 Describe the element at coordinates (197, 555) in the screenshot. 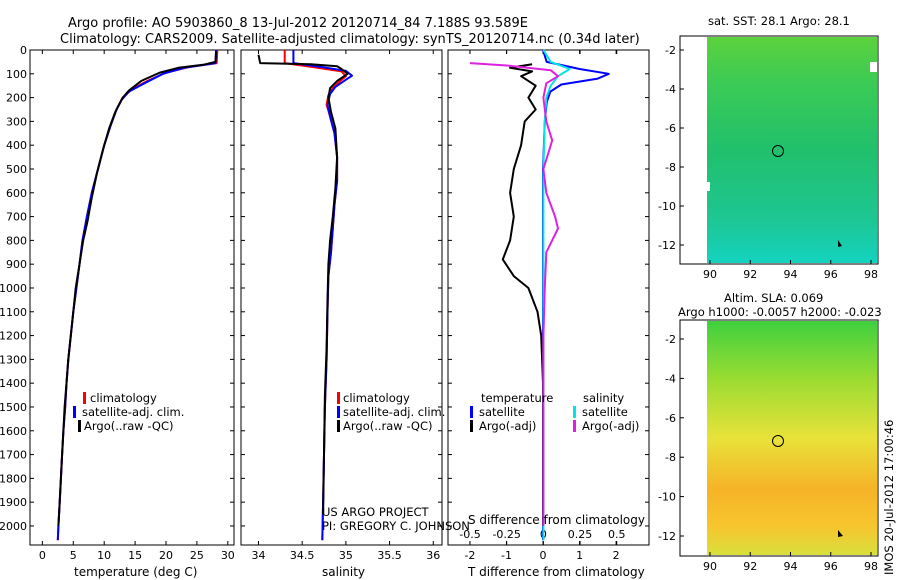

I see `x-tick-label: 25` at that location.